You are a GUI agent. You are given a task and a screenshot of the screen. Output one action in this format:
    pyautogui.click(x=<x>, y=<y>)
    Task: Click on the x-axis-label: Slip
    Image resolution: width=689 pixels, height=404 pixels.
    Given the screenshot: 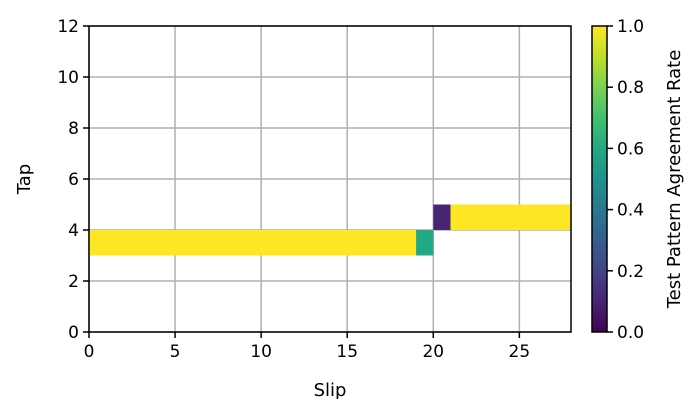 What is the action you would take?
    pyautogui.click(x=330, y=389)
    